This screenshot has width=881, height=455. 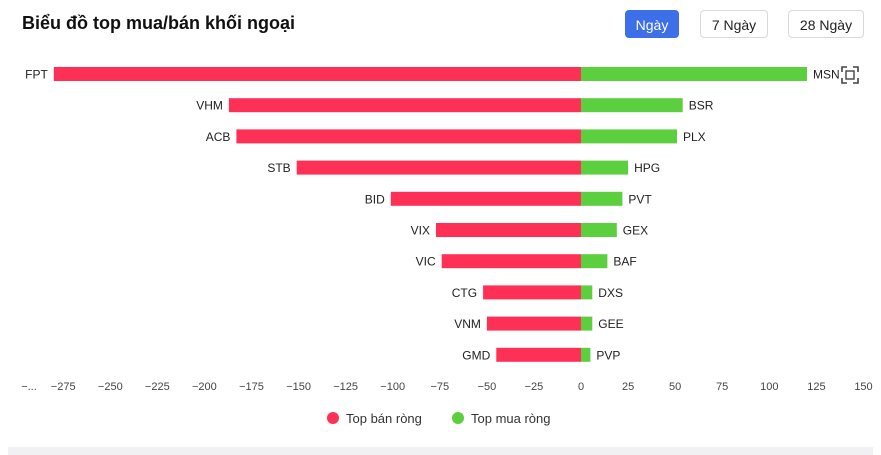 What do you see at coordinates (392, 387) in the screenshot?
I see `x-tick-label: −100` at bounding box center [392, 387].